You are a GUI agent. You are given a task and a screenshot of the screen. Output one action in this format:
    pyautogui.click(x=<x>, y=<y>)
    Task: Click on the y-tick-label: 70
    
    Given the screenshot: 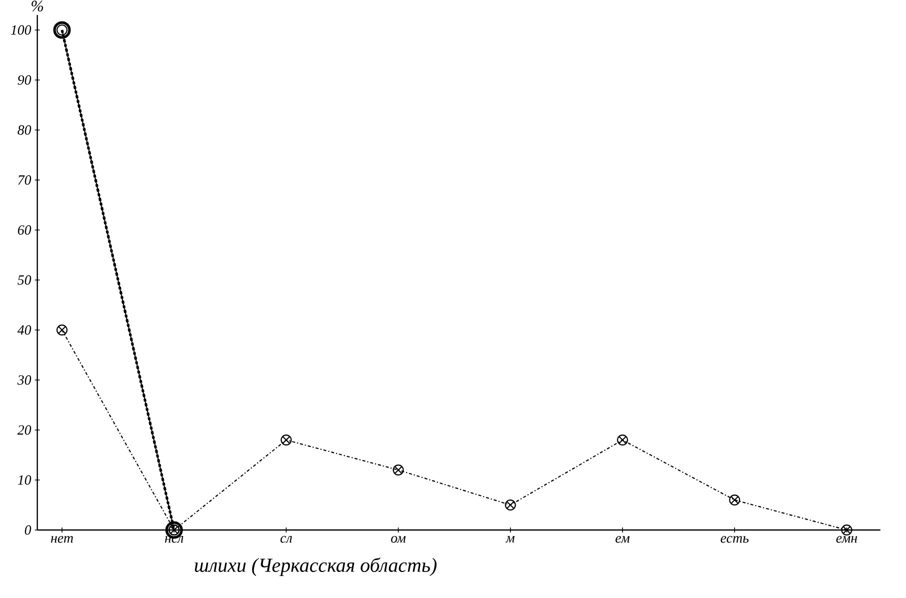 What is the action you would take?
    pyautogui.click(x=25, y=180)
    